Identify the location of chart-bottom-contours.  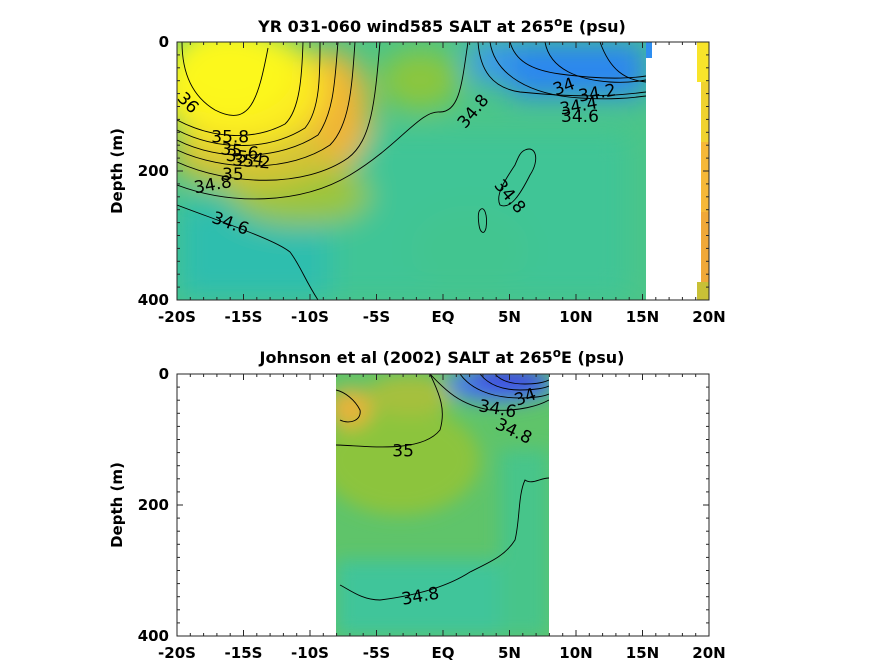
(442, 487).